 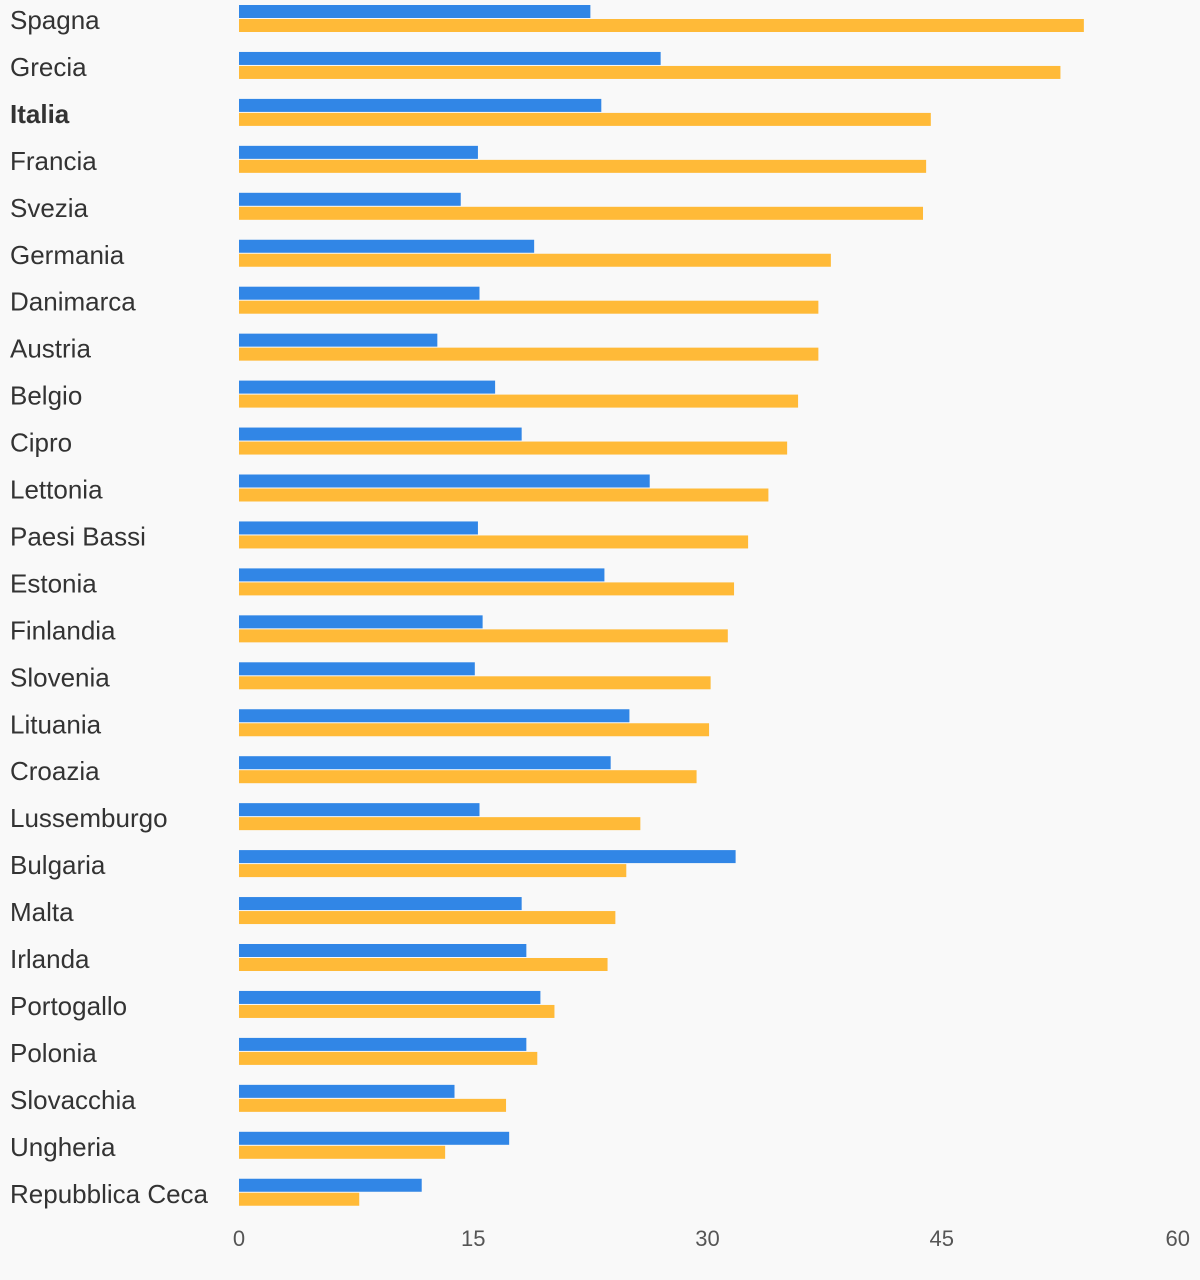 What do you see at coordinates (50, 959) in the screenshot?
I see `category-label-irlanda: Irlanda` at bounding box center [50, 959].